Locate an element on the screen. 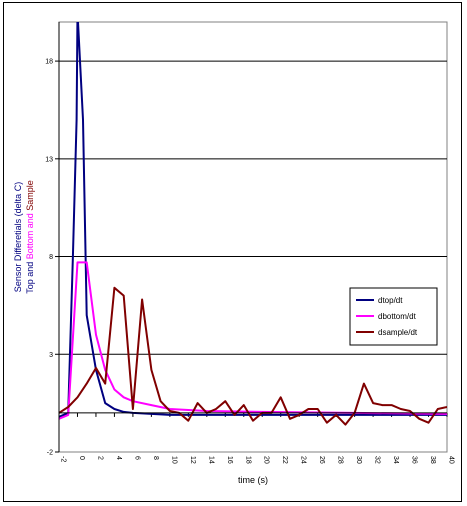  y-axis-title-line1: Sensor Differetials (delta C) is located at coordinates (18, 237).